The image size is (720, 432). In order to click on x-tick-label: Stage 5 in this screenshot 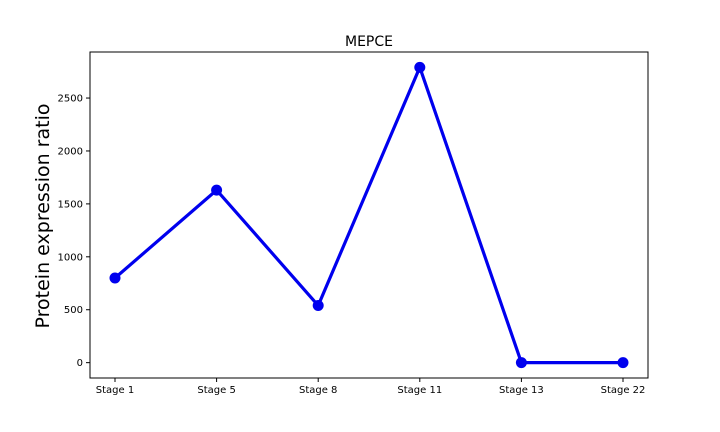, I will do `click(216, 390)`.